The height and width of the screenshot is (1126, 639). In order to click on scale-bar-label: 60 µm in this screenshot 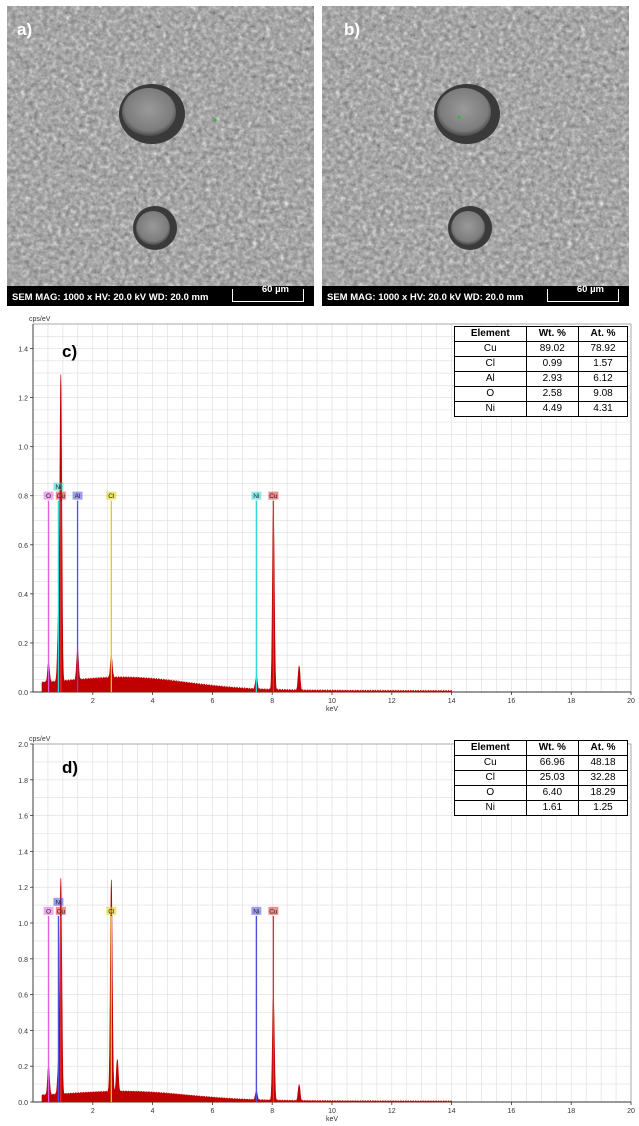, I will do `click(275, 289)`.